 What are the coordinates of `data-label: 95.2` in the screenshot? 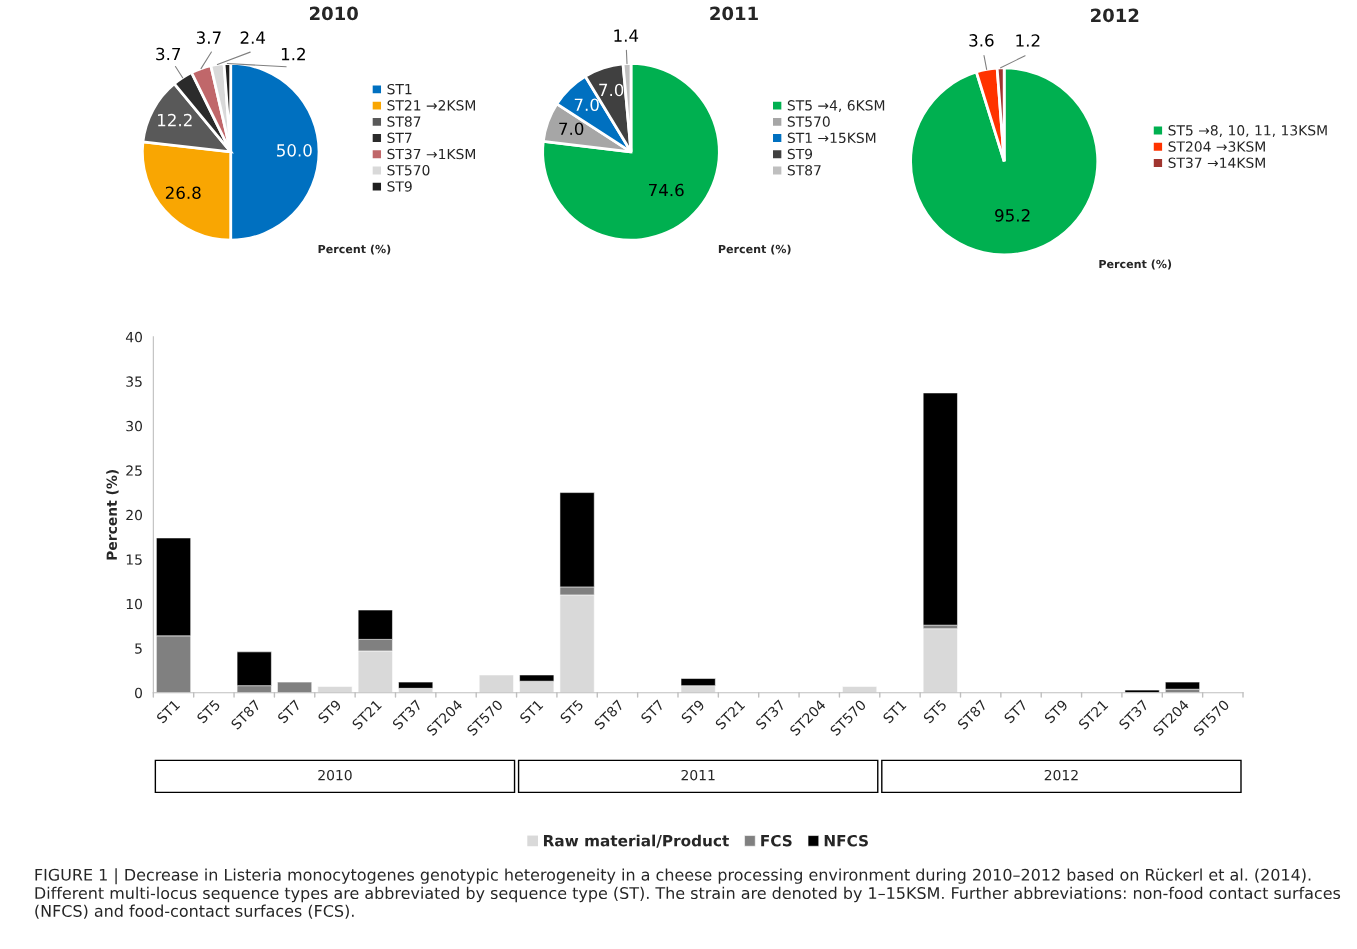 It's located at (1012, 215).